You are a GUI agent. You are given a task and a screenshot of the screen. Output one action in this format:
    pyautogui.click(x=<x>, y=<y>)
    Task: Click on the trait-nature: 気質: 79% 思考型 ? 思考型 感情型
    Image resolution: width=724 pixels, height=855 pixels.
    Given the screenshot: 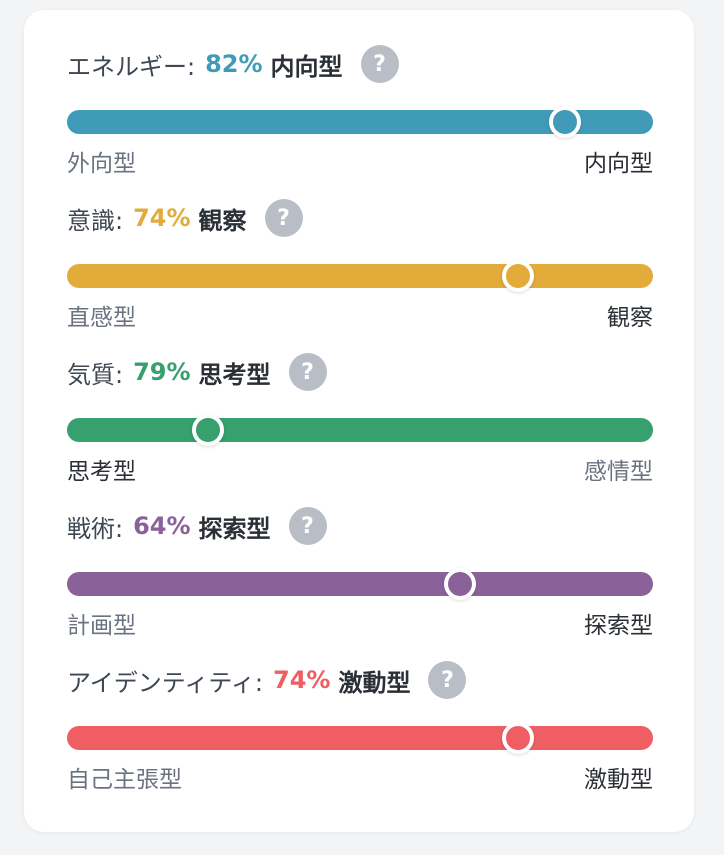 What is the action you would take?
    pyautogui.click(x=360, y=419)
    